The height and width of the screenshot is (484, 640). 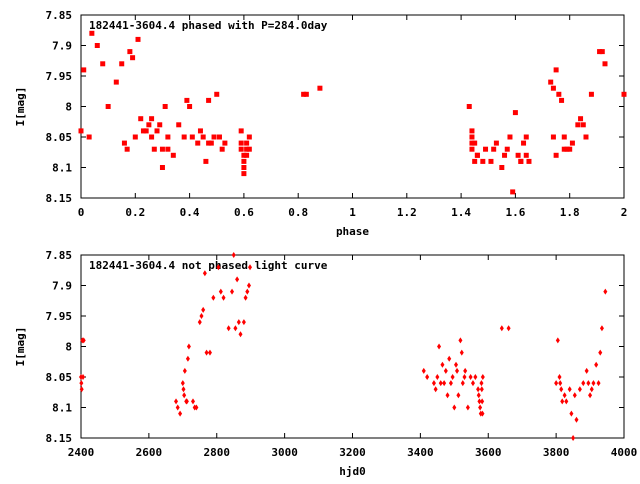 I want to click on chart2-x-tick-label: 2400, so click(x=81, y=452).